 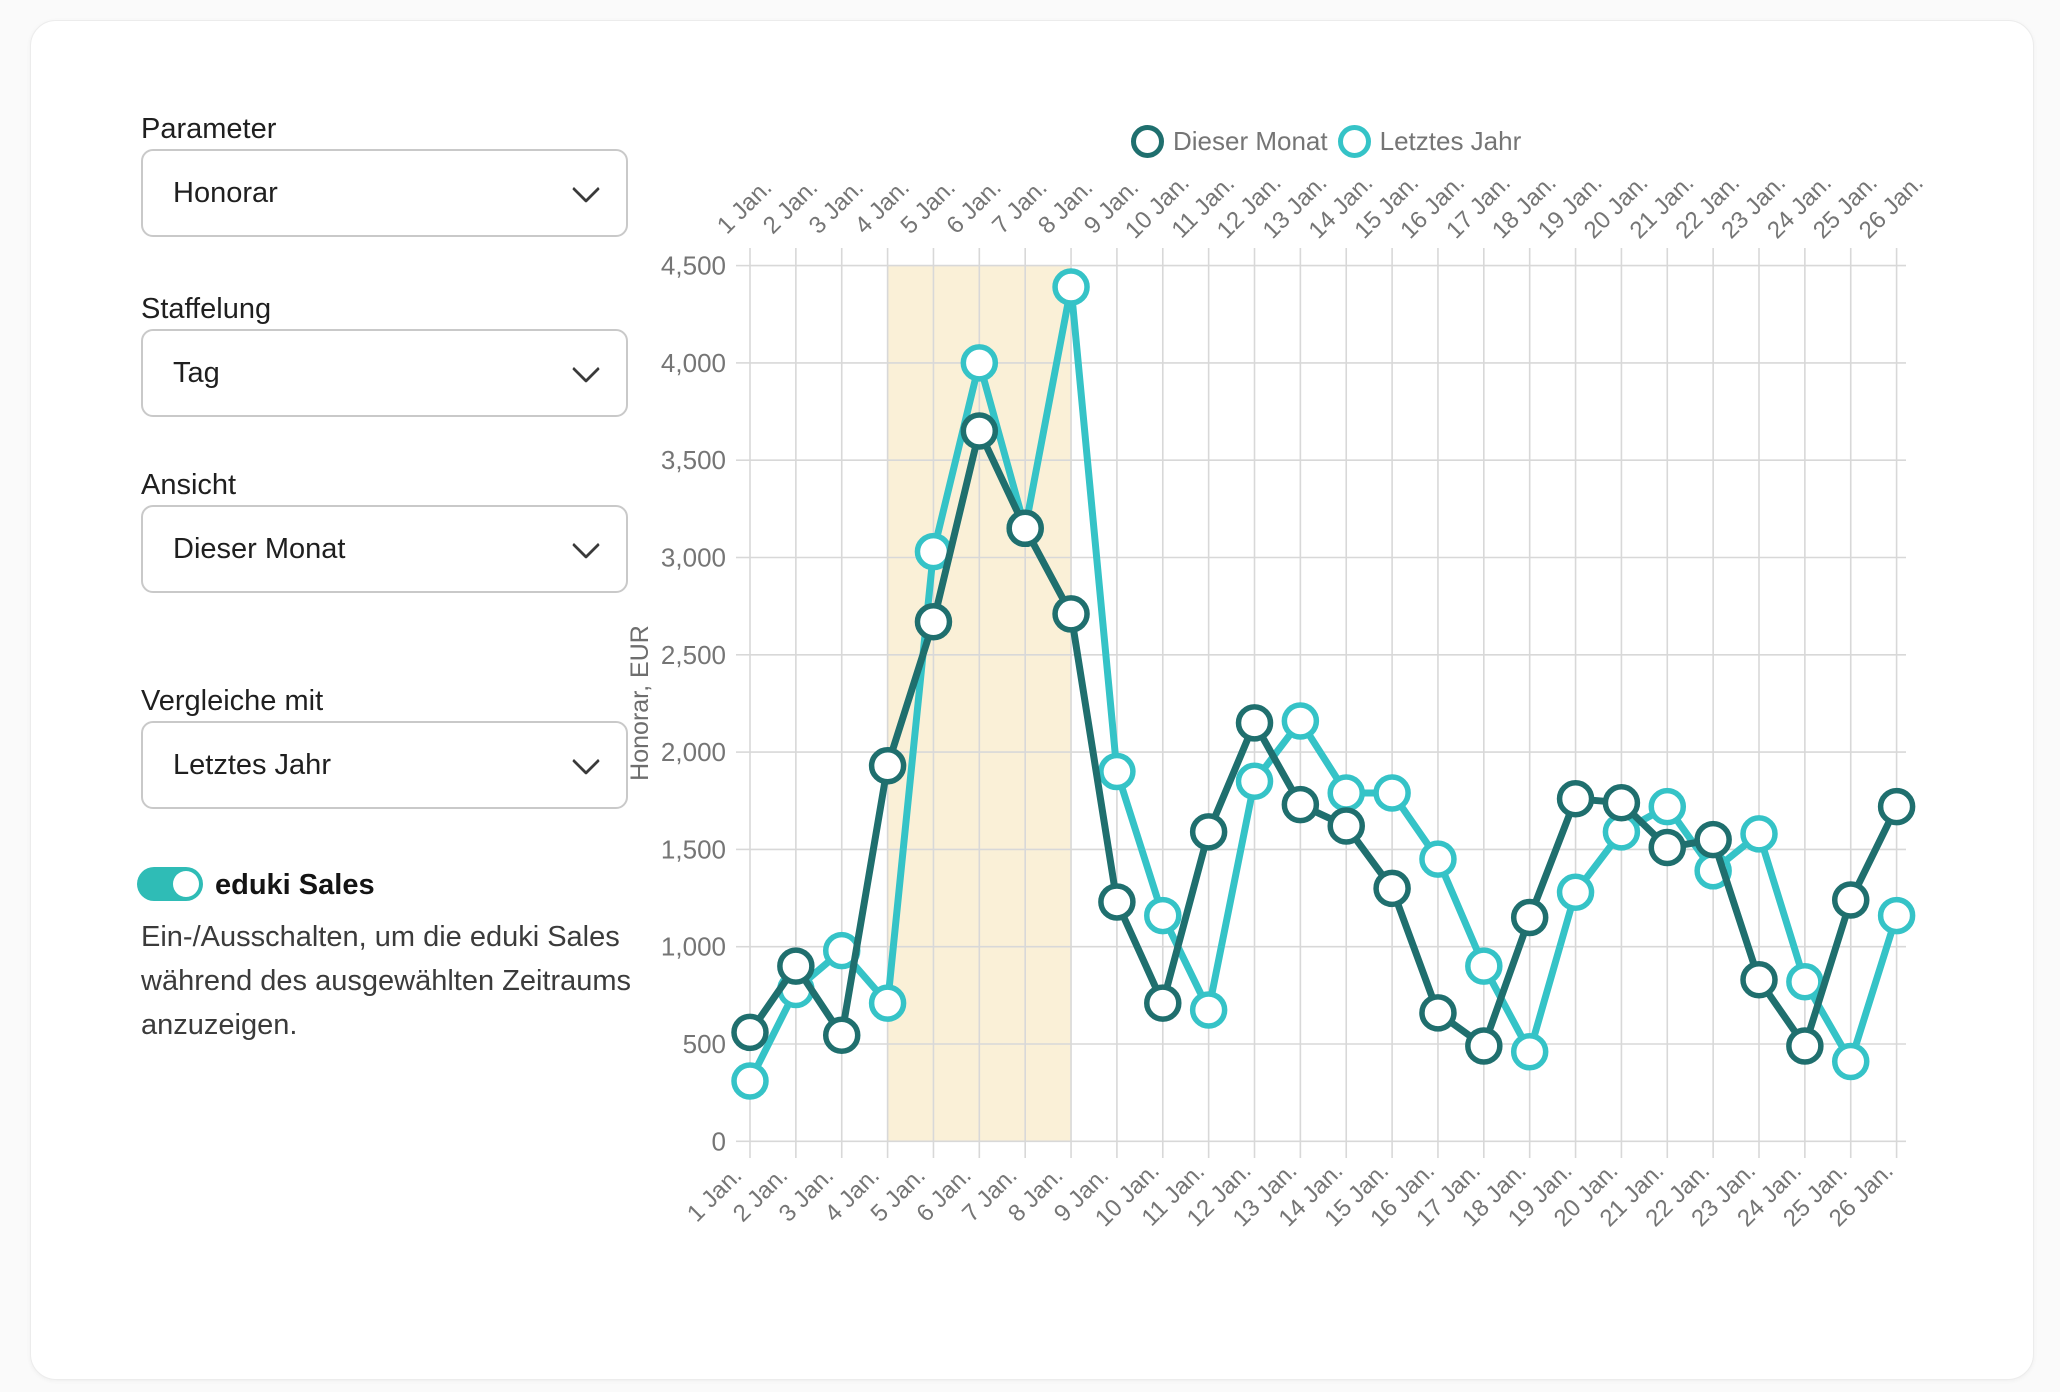 I want to click on chart-legend: Dieser Monat Letztes Jahr, so click(x=1326, y=141).